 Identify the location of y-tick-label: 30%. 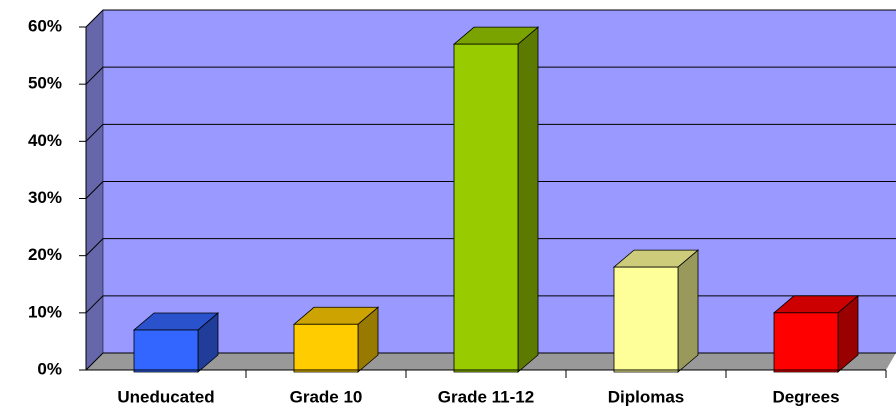
(45, 197).